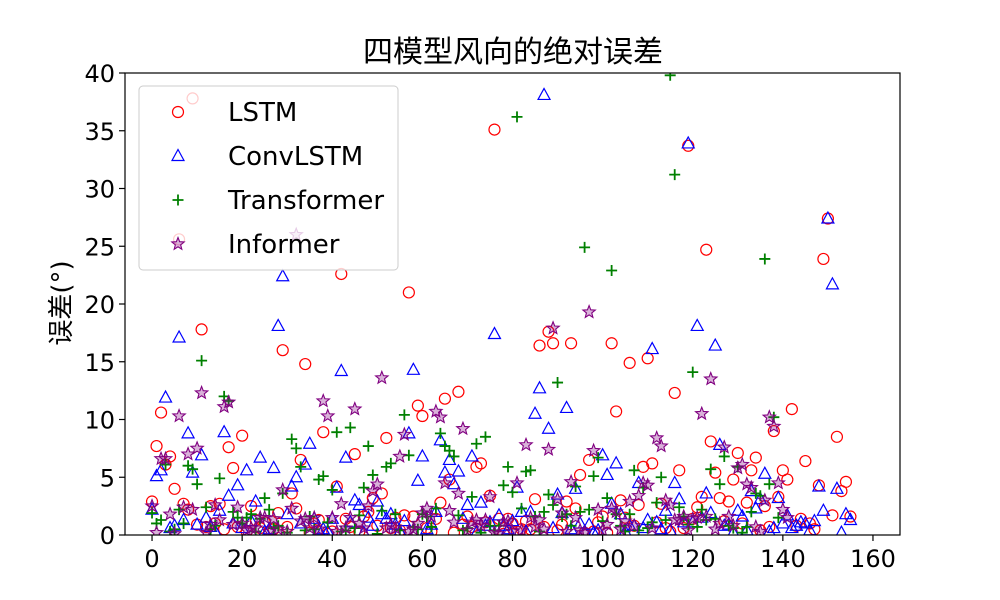 This screenshot has width=1000, height=600. I want to click on x-tick-label: 20, so click(242, 559).